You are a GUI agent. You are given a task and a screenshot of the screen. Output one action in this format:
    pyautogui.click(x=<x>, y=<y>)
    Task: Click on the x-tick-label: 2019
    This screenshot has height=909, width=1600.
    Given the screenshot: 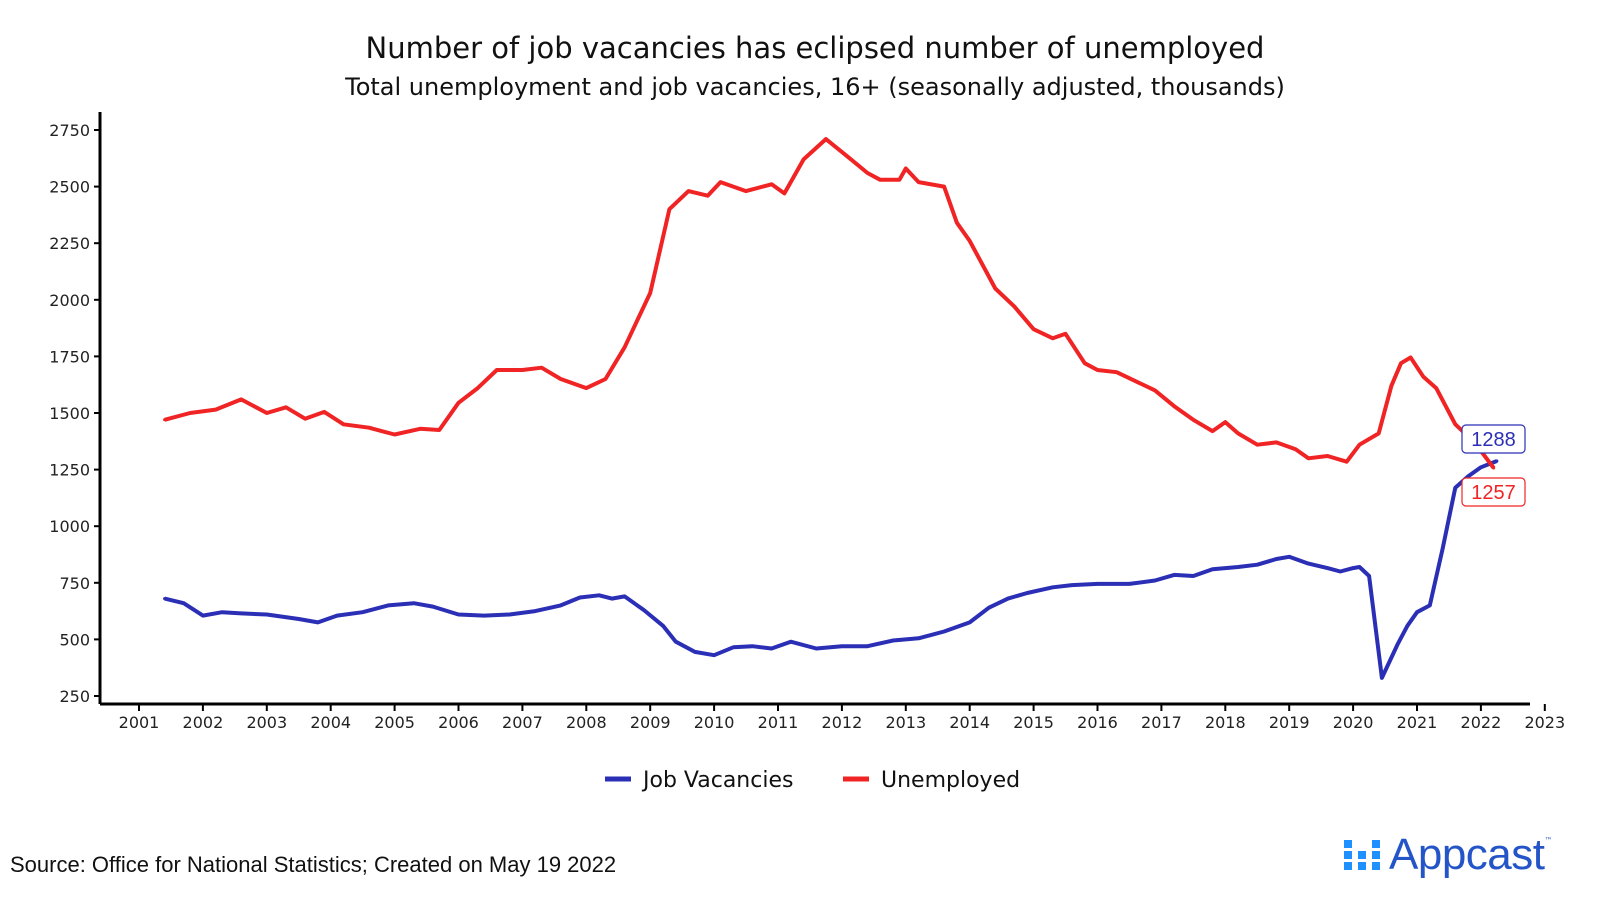 What is the action you would take?
    pyautogui.click(x=1289, y=722)
    